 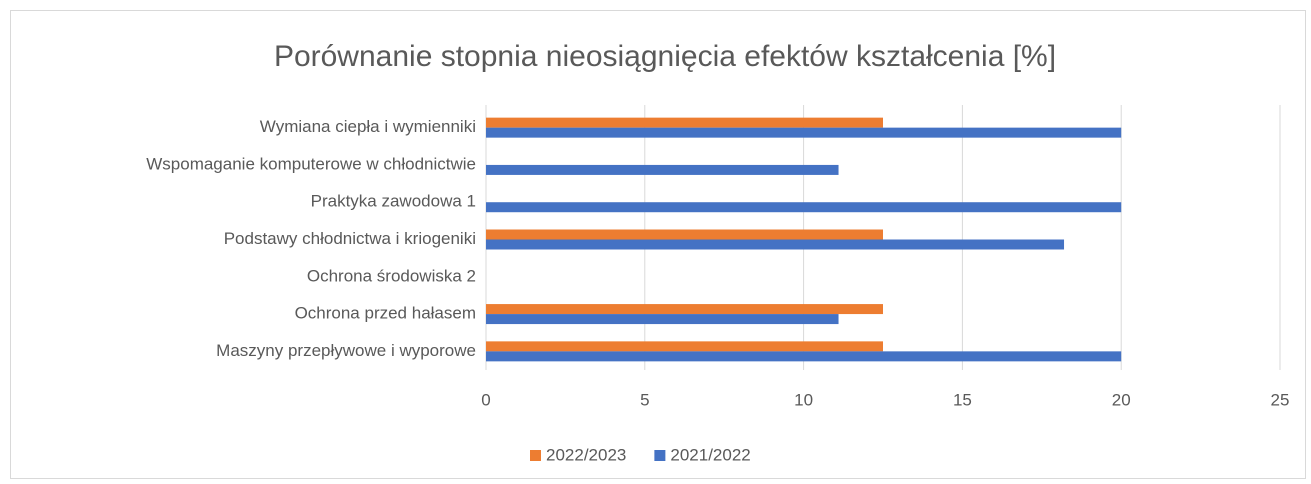 I want to click on x-tick-label: 10, so click(x=803, y=399).